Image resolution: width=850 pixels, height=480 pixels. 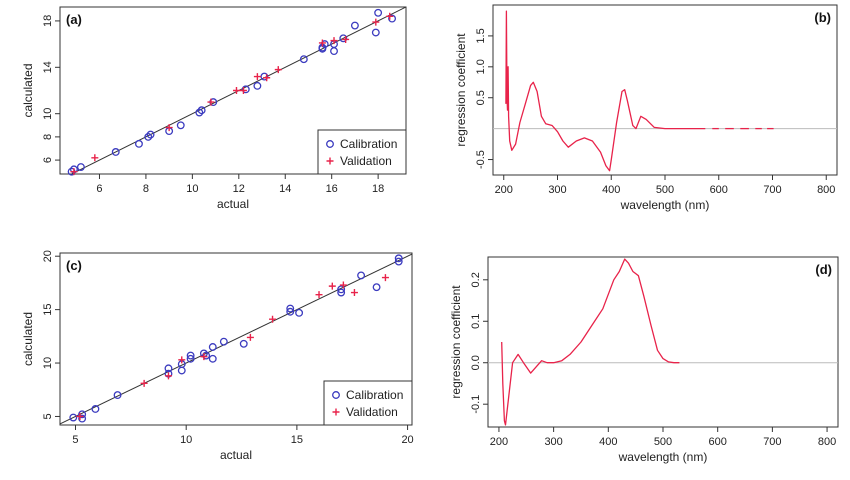 I want to click on x-tick-label: 14, so click(x=285, y=189).